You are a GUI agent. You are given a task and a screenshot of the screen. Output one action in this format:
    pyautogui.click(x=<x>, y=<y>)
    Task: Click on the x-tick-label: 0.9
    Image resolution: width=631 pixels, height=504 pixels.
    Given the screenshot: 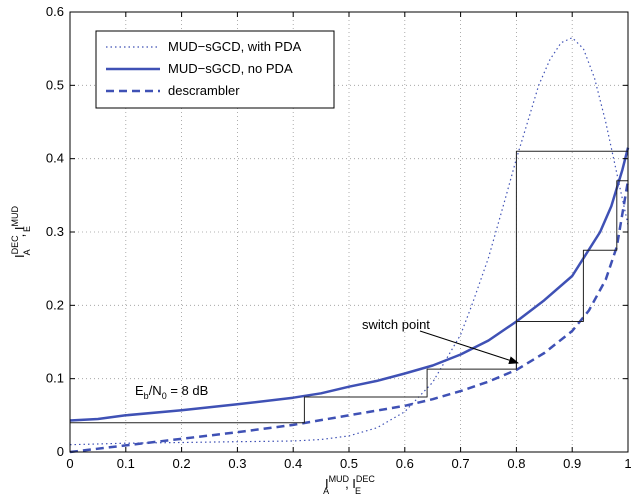 What is the action you would take?
    pyautogui.click(x=572, y=463)
    